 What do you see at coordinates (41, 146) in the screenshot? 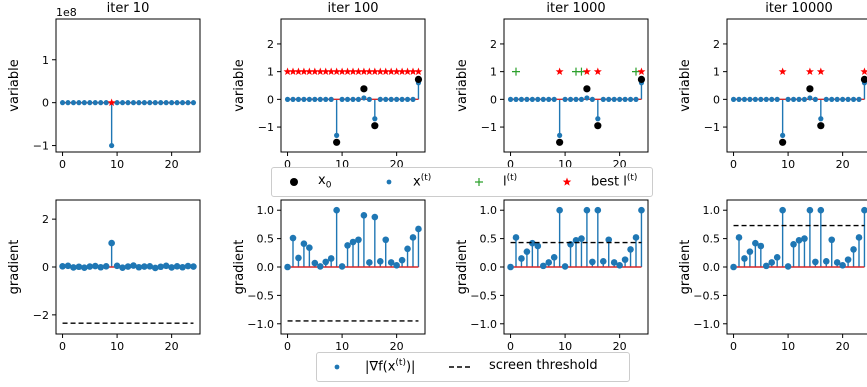
I see `y-tick-label: −1` at bounding box center [41, 146].